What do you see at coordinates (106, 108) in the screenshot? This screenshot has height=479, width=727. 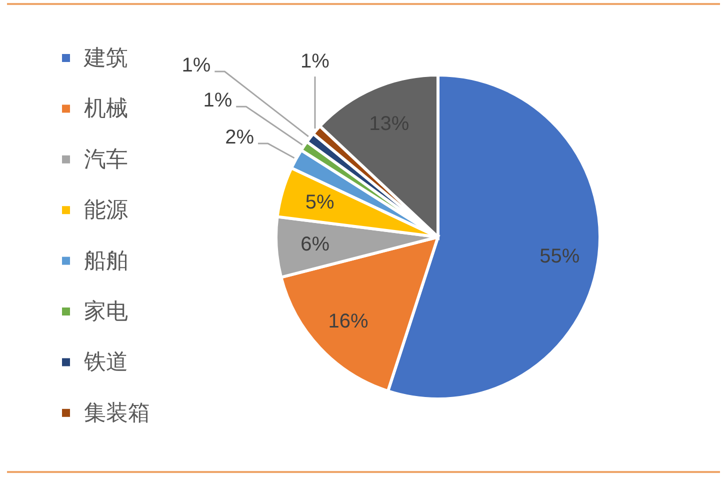 I see `legend-label: 机械` at bounding box center [106, 108].